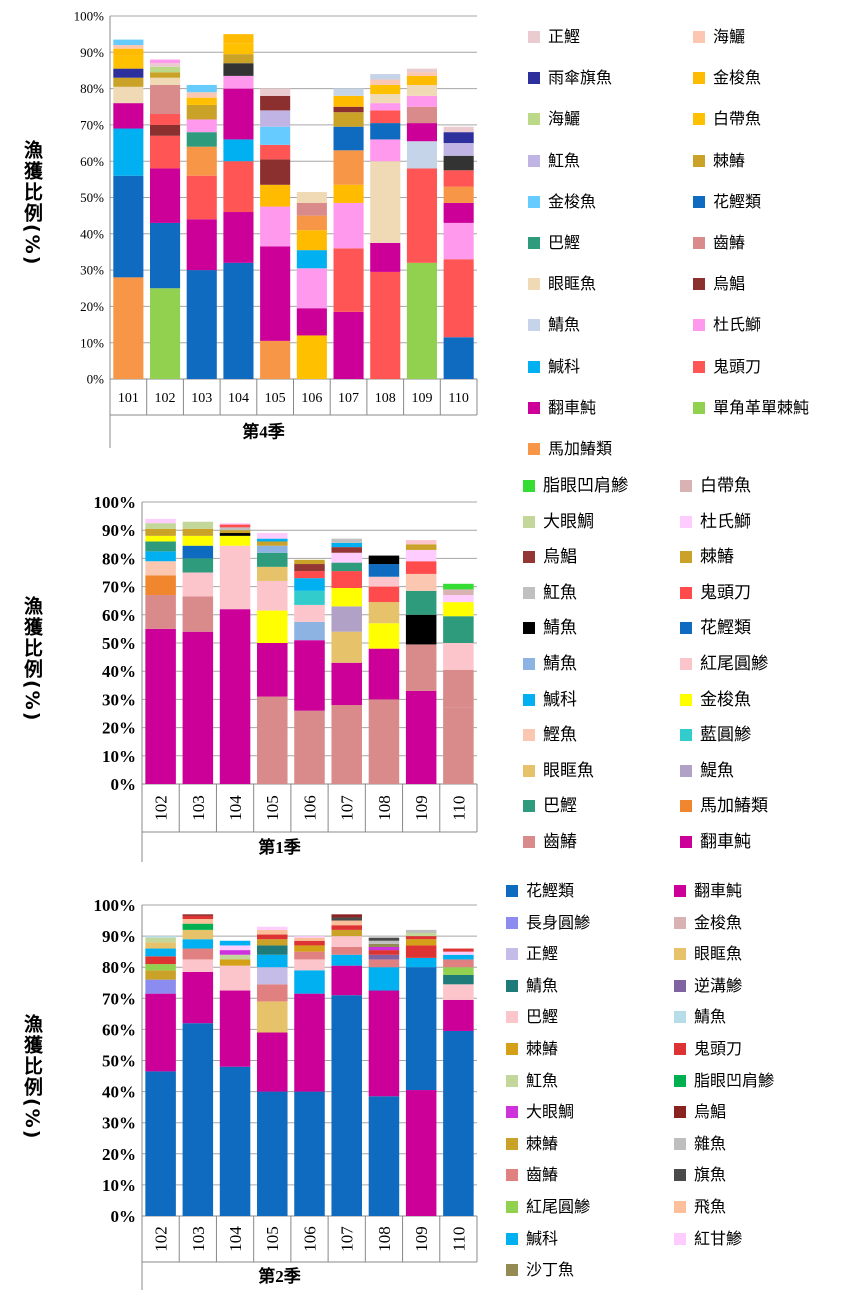 Image resolution: width=854 pixels, height=1290 pixels. Describe the element at coordinates (311, 197) in the screenshot. I see `q4-bar-segment: 106 眼眶魚 3%` at that location.